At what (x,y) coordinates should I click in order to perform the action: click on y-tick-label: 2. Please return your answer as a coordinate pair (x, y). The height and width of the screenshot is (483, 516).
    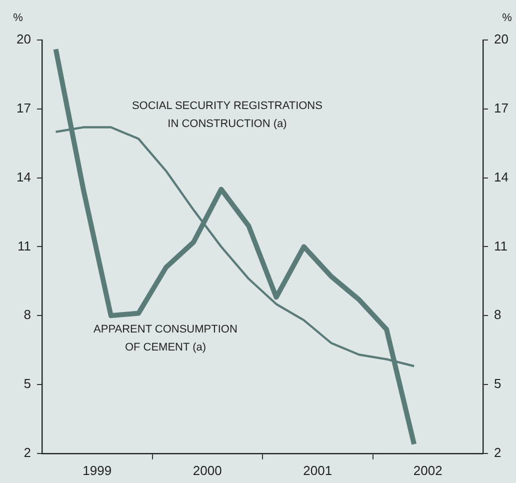
    Looking at the image, I should click on (27, 452).